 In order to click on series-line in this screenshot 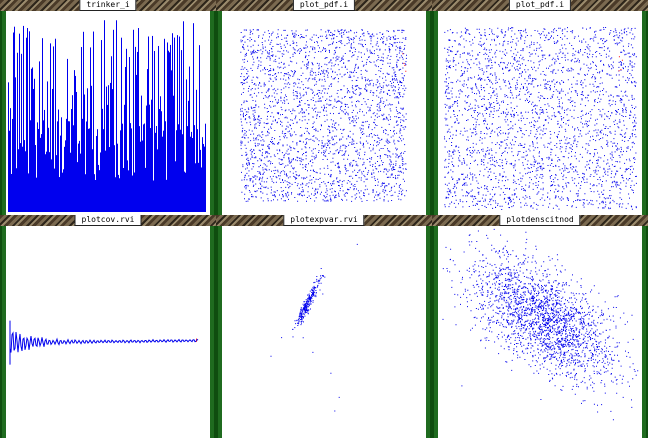, I will do `click(104, 342)`.